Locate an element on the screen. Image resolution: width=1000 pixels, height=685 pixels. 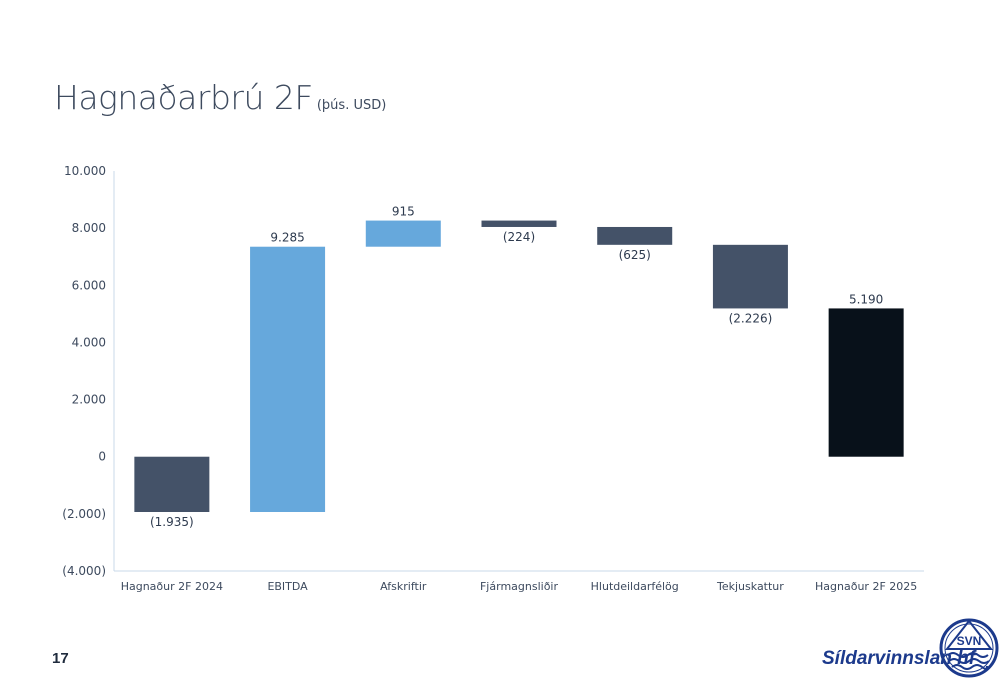
data-label: (2.226) is located at coordinates (751, 318).